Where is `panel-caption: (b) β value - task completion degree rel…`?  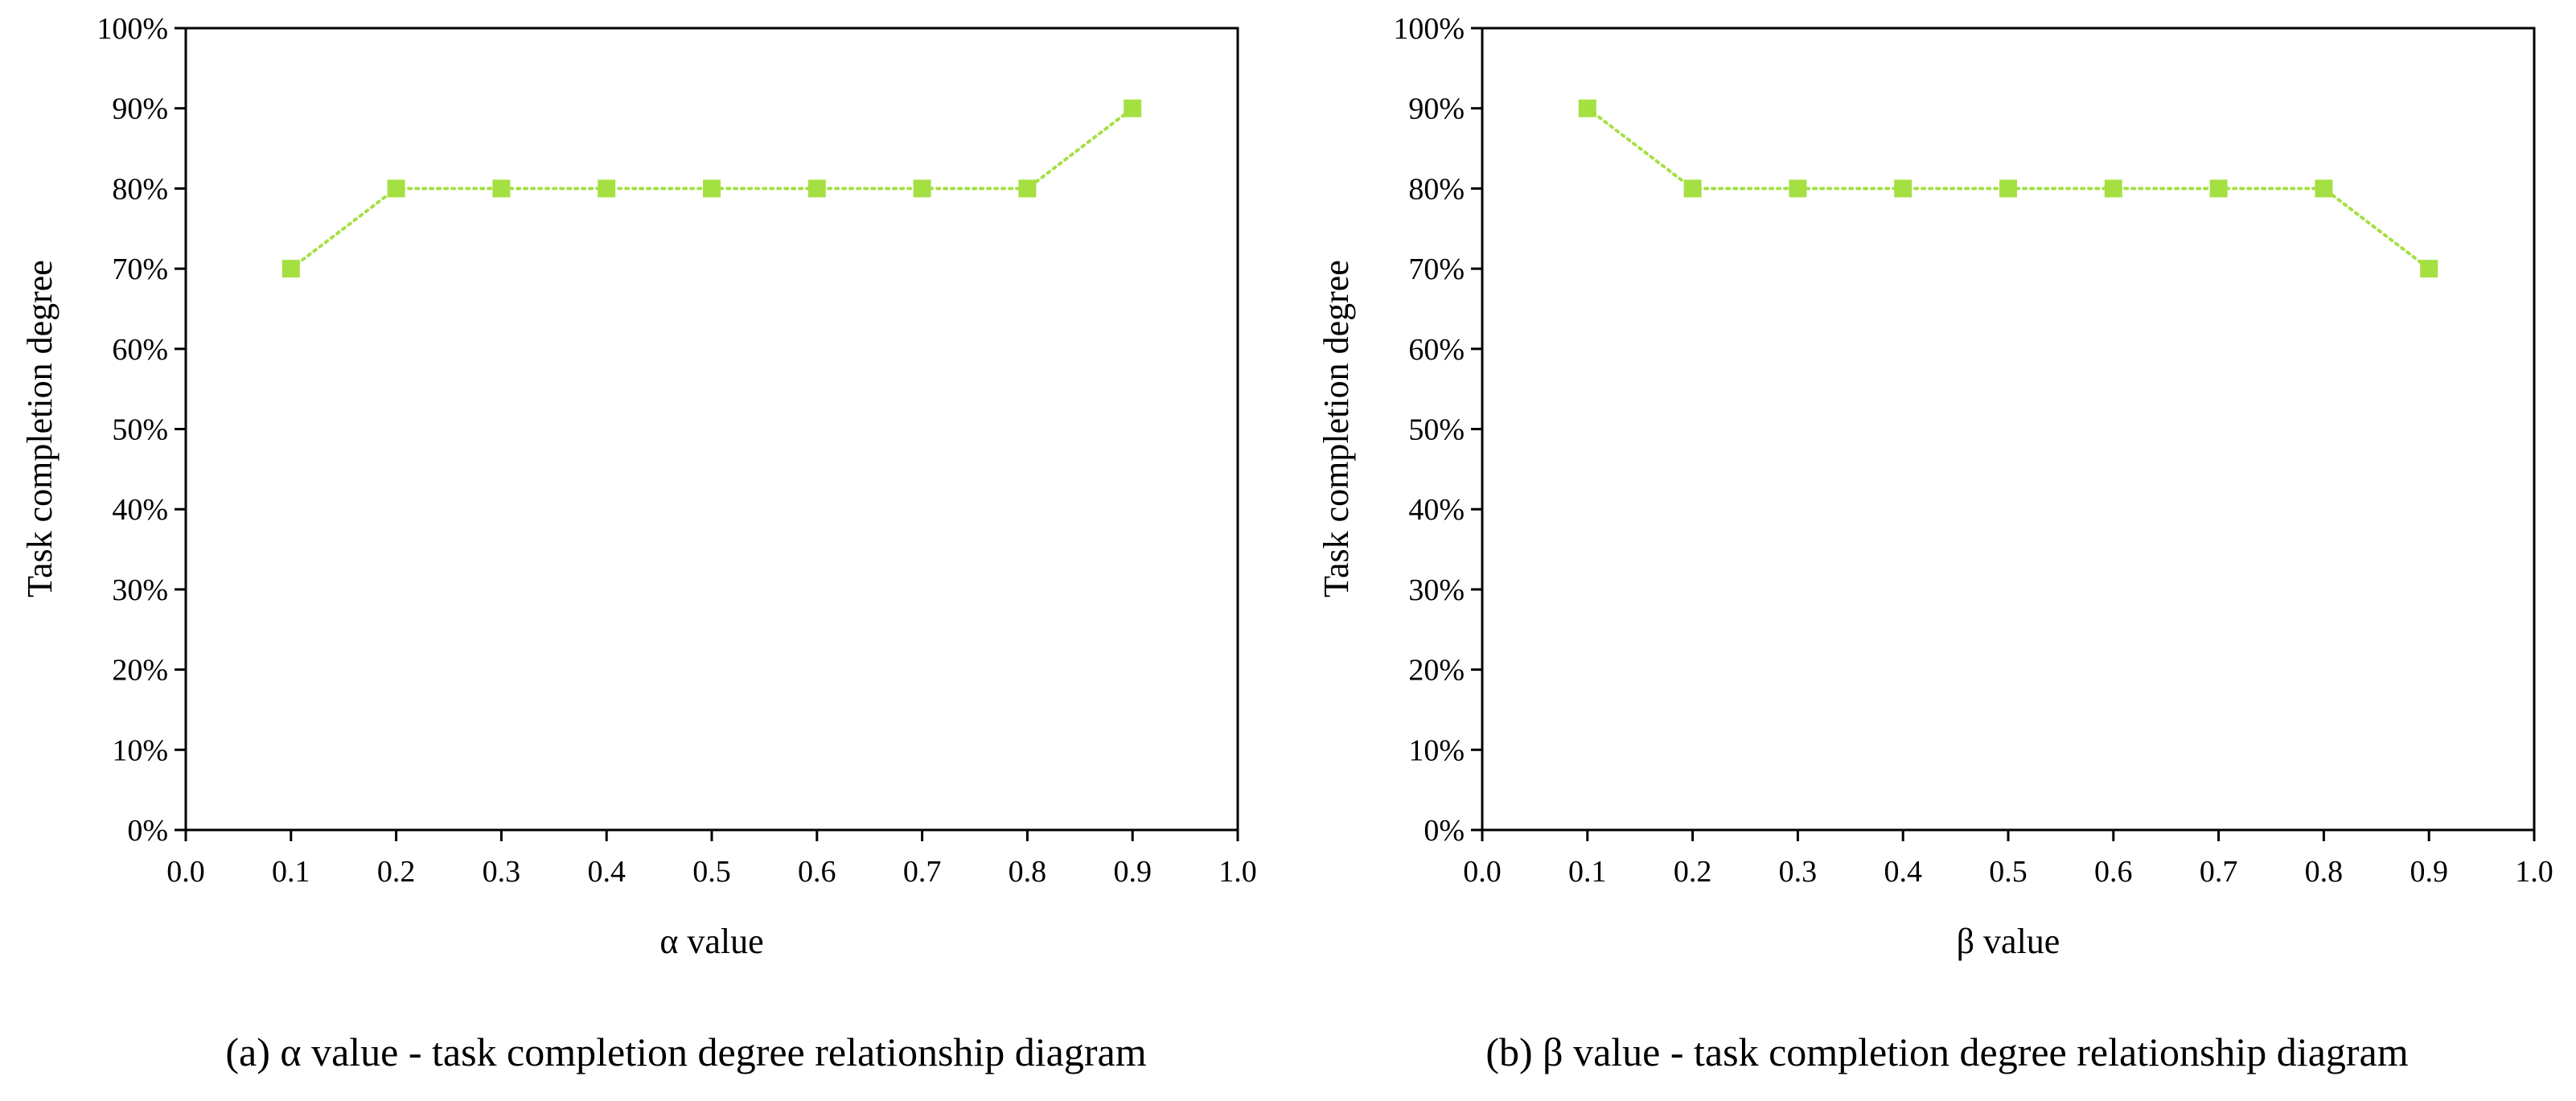
panel-caption: (b) β value - task completion degree rel… is located at coordinates (1946, 1052).